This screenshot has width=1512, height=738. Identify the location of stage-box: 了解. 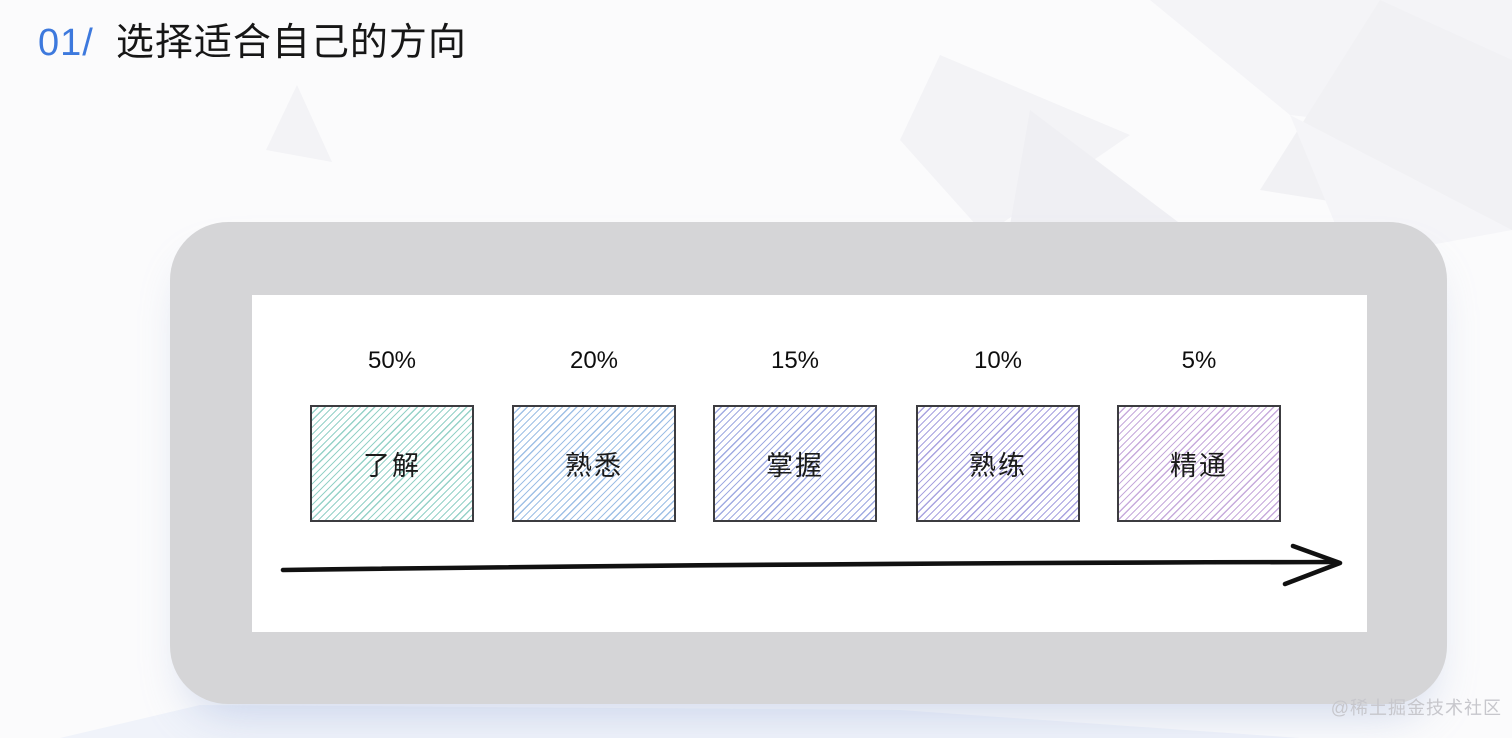
(392, 463).